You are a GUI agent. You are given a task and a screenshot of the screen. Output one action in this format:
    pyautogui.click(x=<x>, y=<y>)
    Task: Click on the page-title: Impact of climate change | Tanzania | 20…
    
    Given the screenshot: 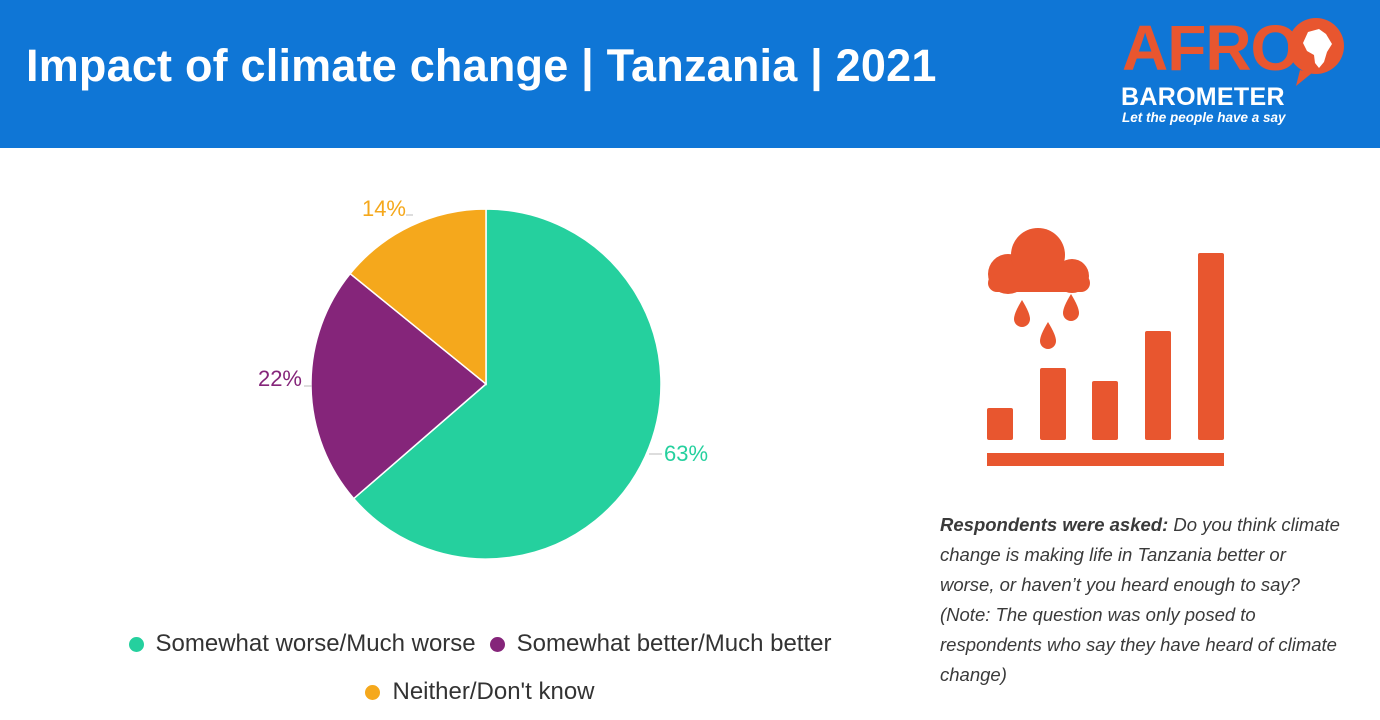 What is the action you would take?
    pyautogui.click(x=481, y=65)
    